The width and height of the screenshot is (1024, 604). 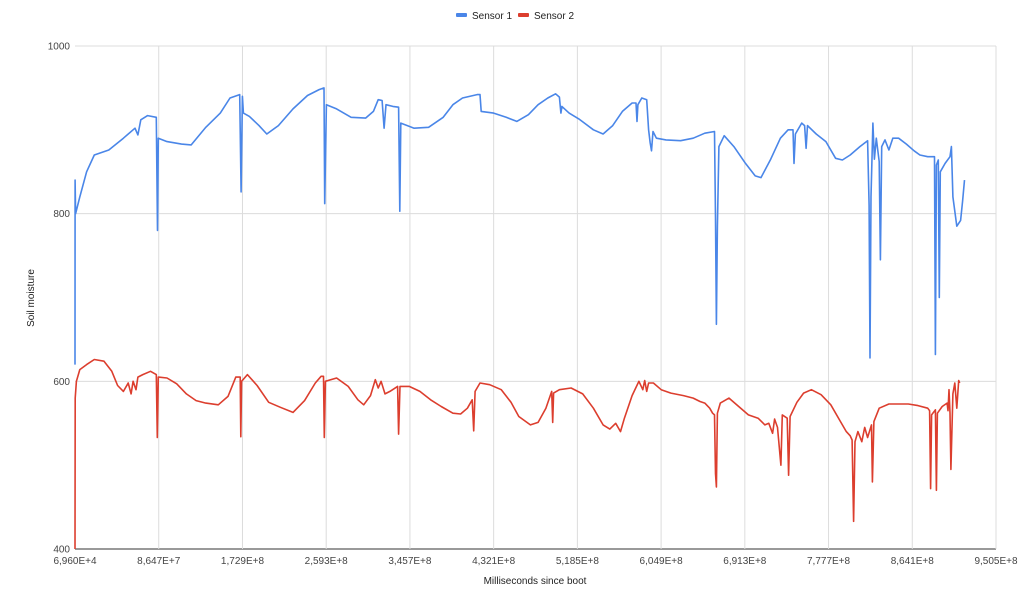 I want to click on x-tick-label: 7,777E+8, so click(x=829, y=561).